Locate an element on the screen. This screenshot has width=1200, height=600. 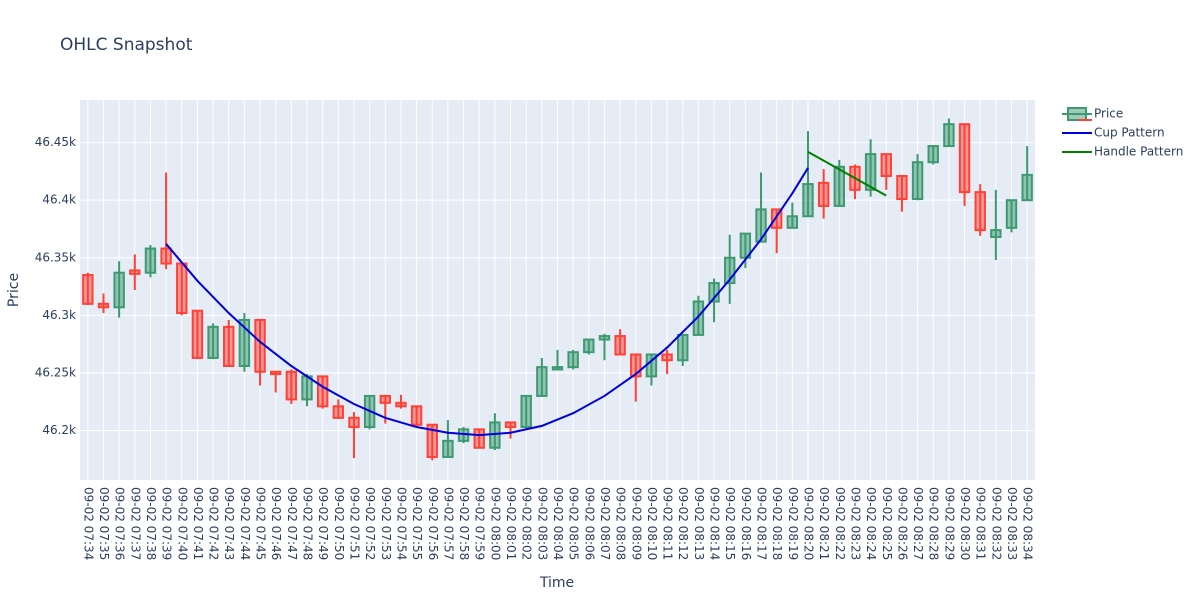
legend-icon is located at coordinates (1077, 114).